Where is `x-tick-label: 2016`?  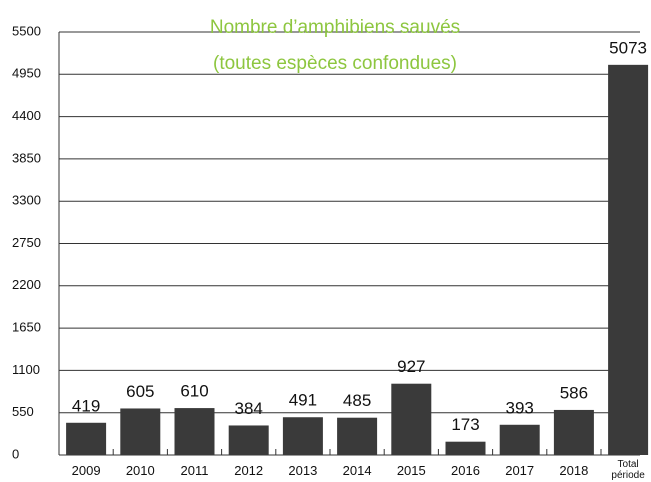
x-tick-label: 2016 is located at coordinates (465, 470).